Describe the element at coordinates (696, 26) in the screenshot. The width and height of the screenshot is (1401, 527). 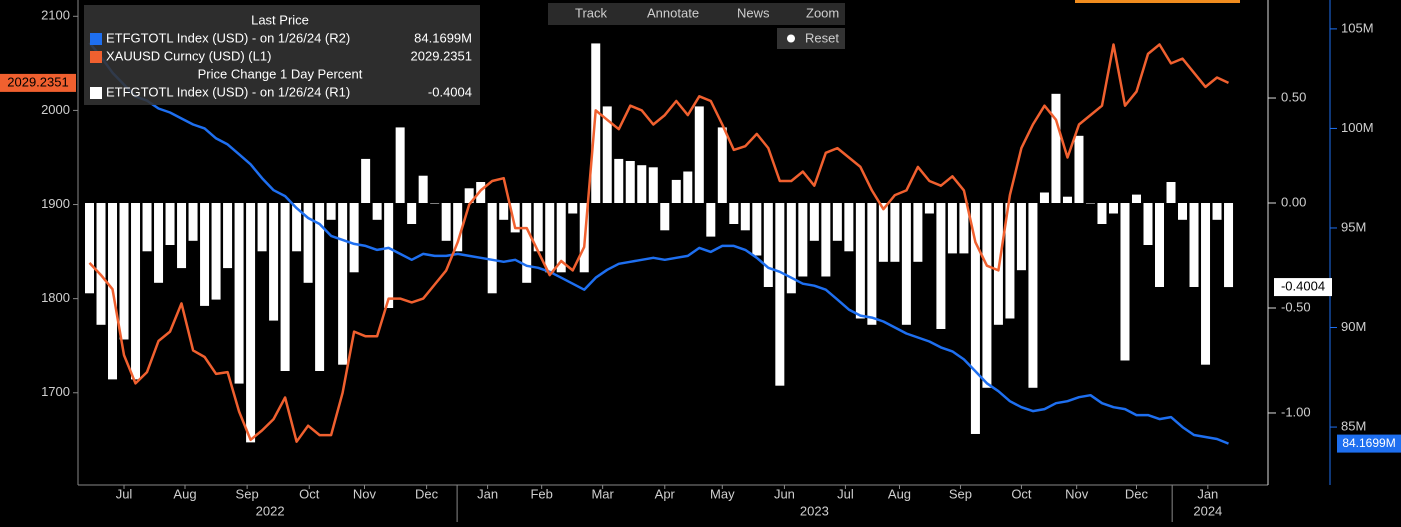
I see `toolbar: Track Annotate News Zoom Reset` at that location.